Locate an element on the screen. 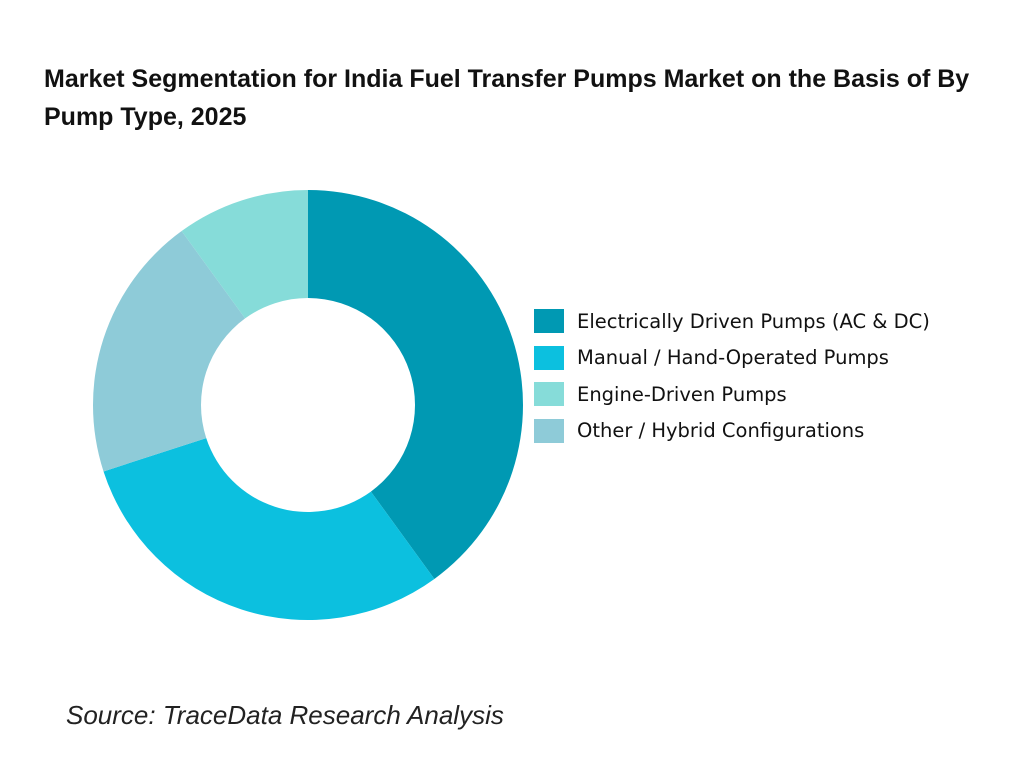 The height and width of the screenshot is (768, 1024). legend-label: Manual / Hand-Operated Pumps is located at coordinates (733, 358).